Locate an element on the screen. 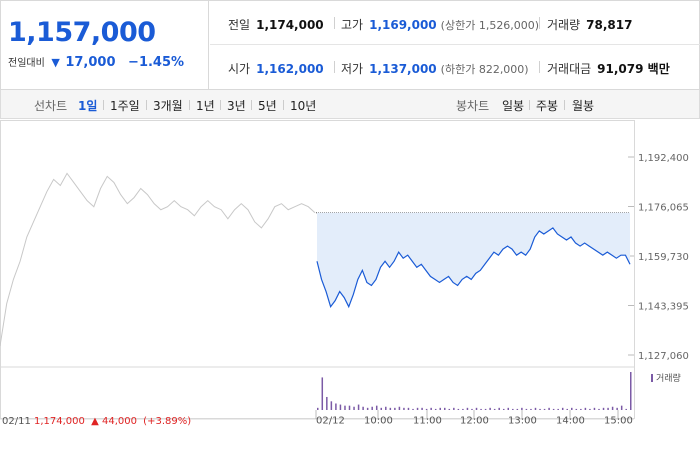 The image size is (700, 450). tab-3month: 3개월 is located at coordinates (168, 106).